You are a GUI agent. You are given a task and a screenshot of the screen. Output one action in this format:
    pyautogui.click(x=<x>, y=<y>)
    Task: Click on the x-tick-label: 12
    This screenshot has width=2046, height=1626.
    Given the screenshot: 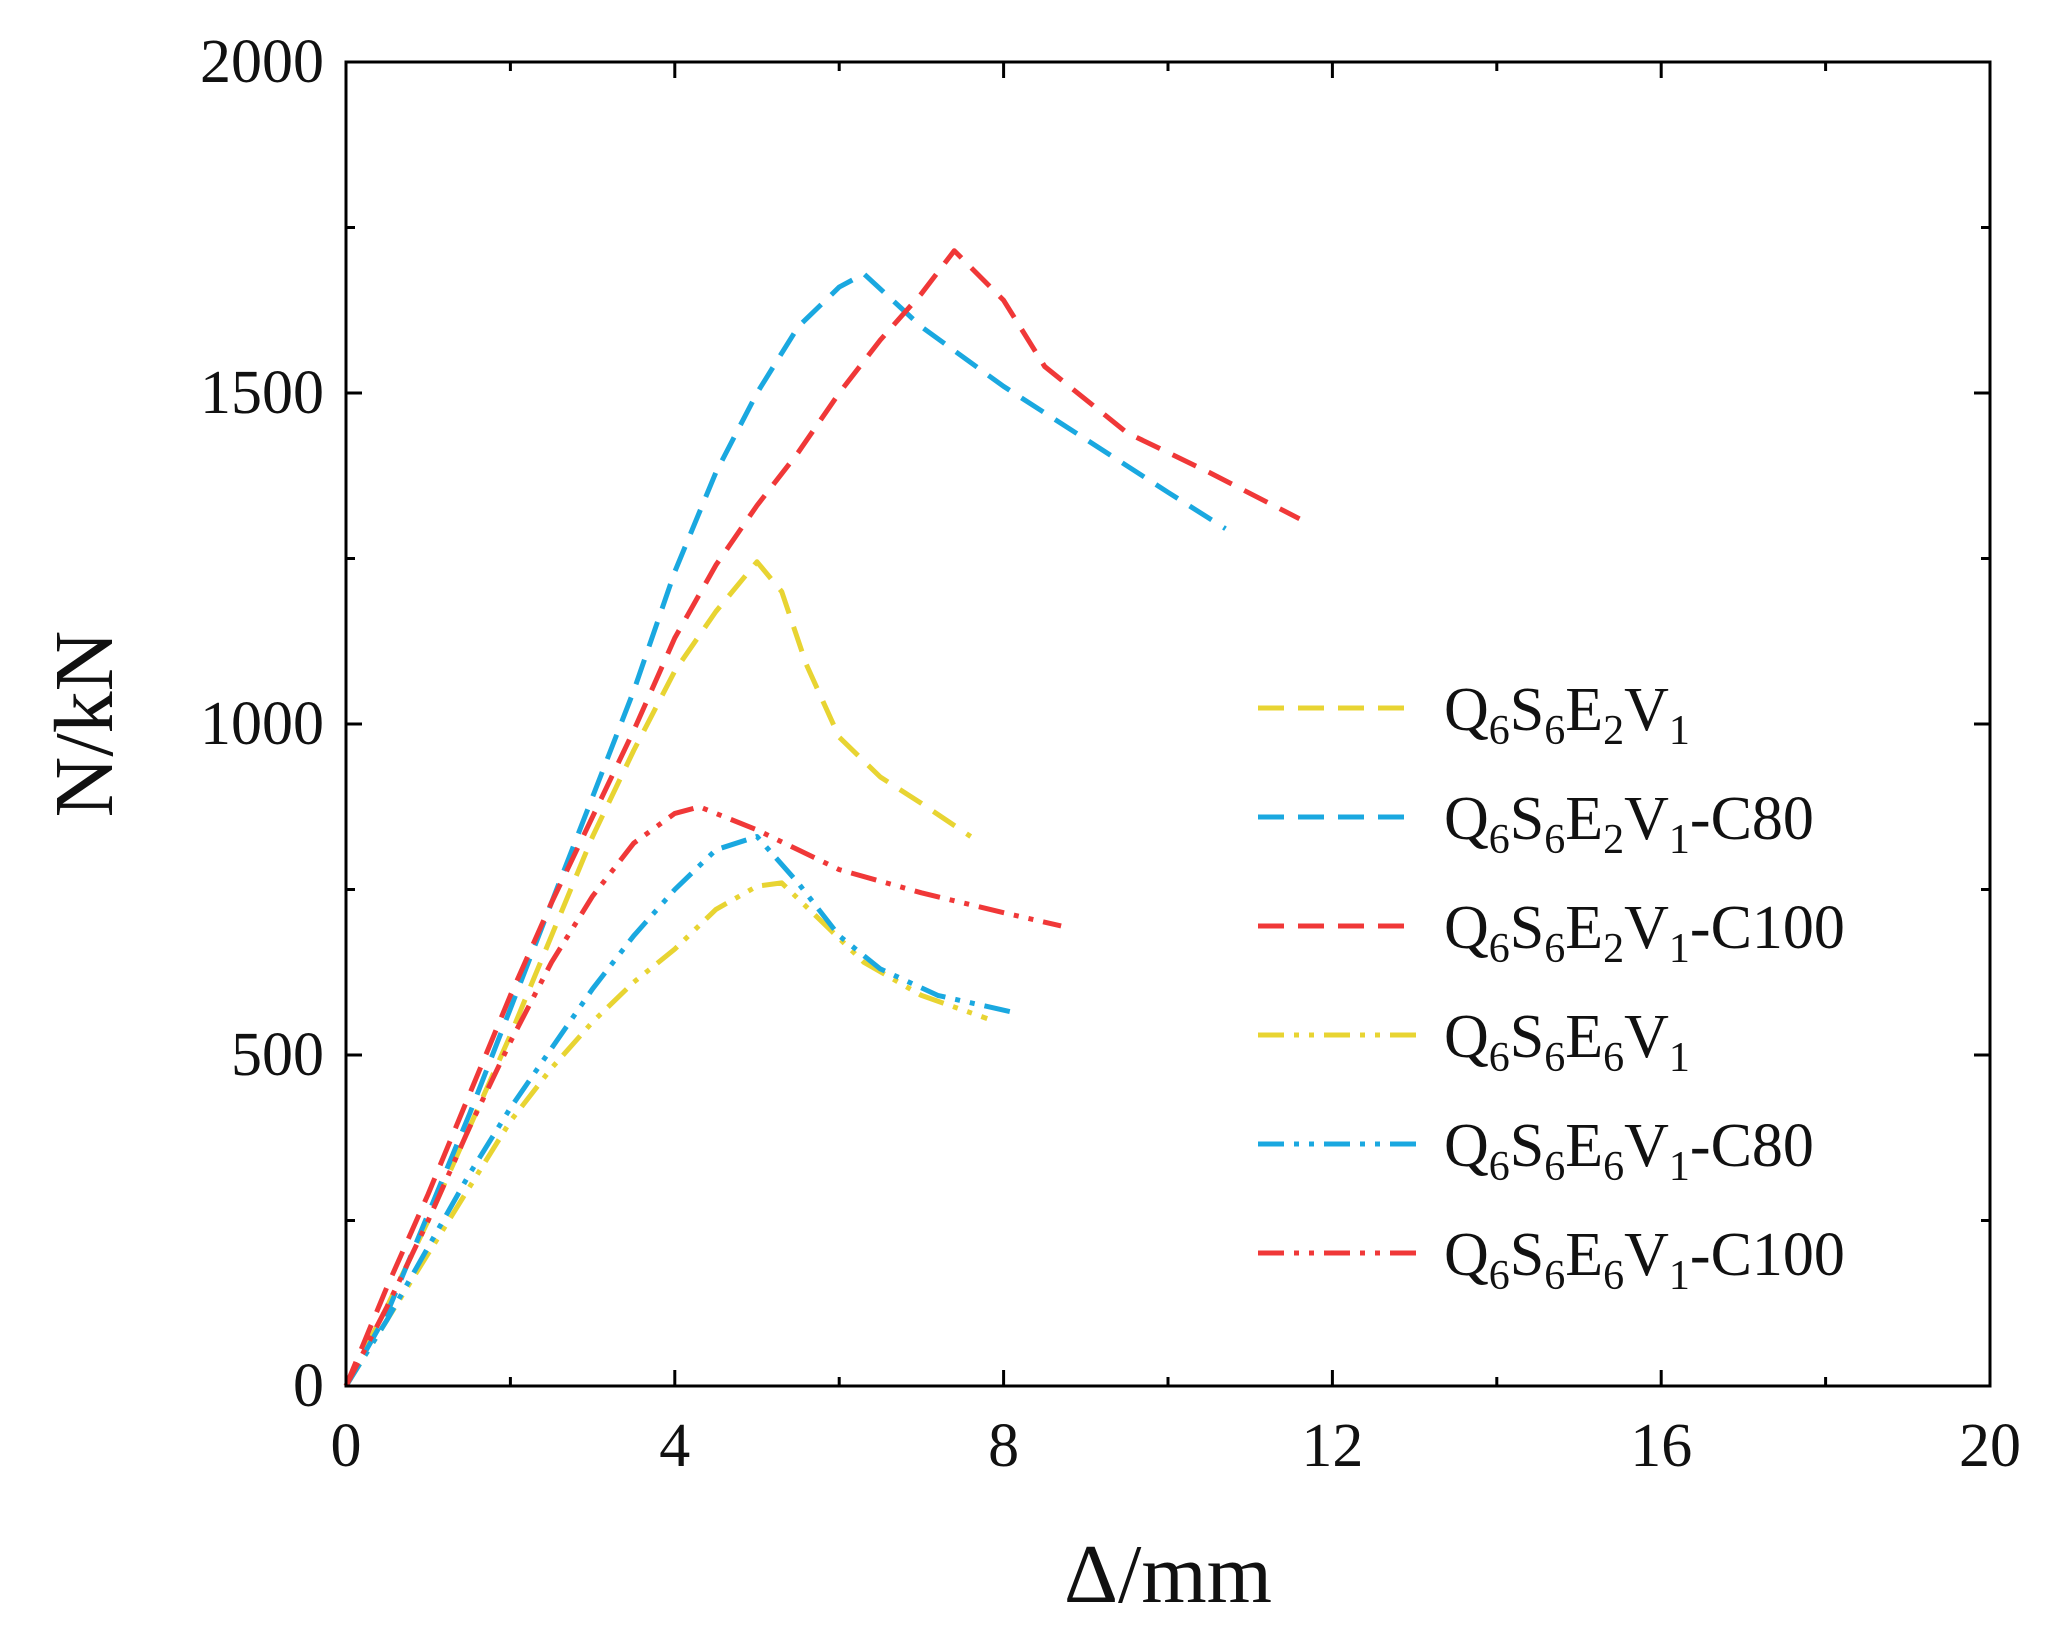 What is the action you would take?
    pyautogui.click(x=1332, y=1446)
    